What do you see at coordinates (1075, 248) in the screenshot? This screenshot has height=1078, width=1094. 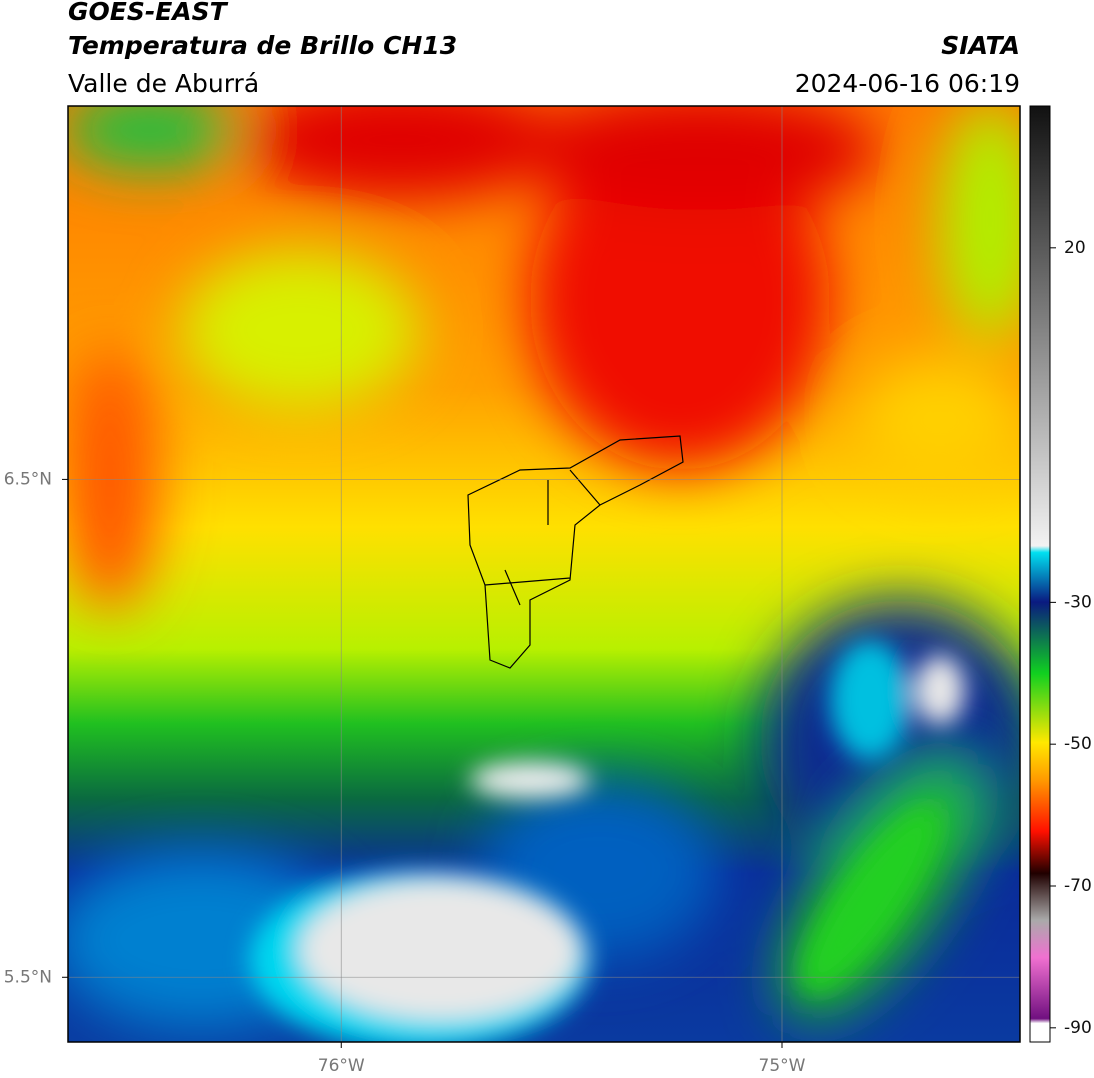 I see `colorbar-tick-label: 20` at bounding box center [1075, 248].